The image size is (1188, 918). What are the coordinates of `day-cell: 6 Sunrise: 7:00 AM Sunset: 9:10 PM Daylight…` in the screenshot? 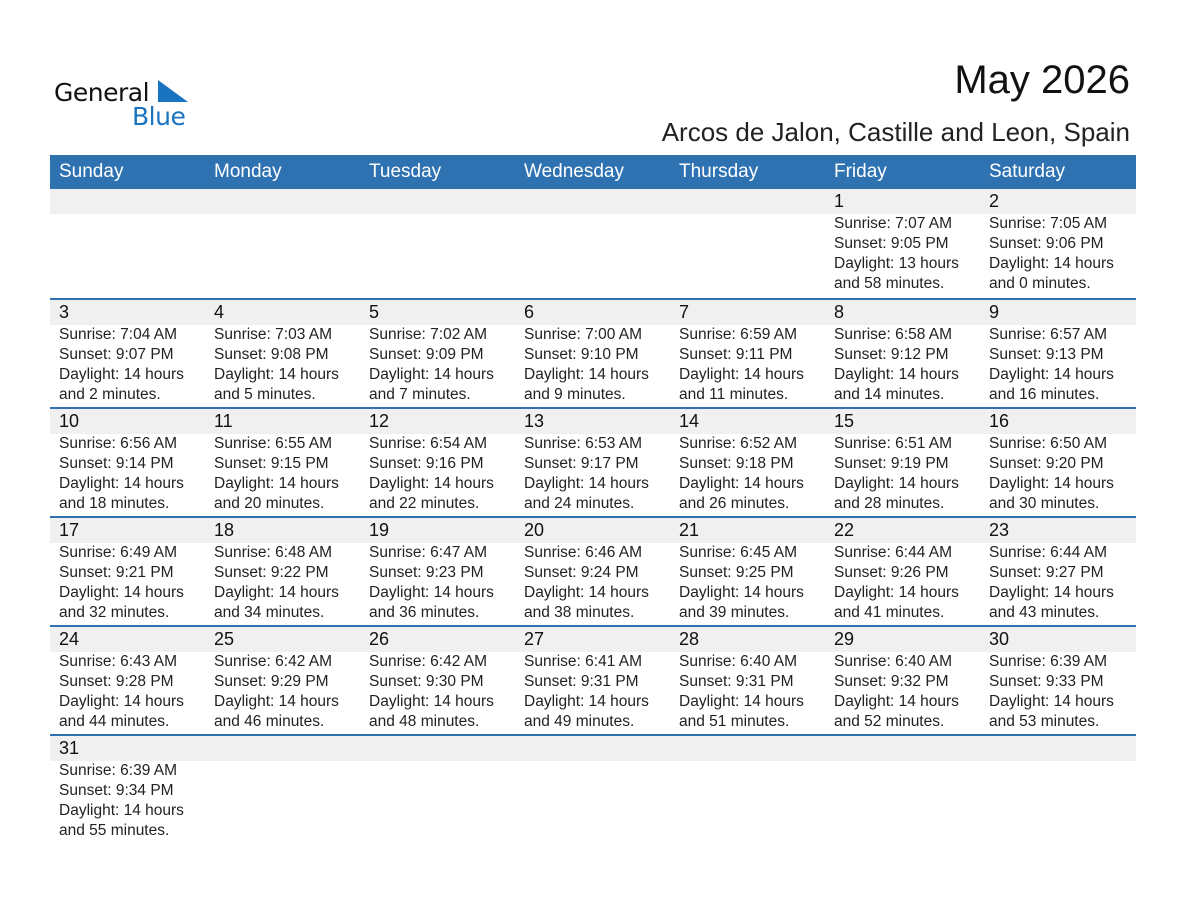 It's located at (592, 353).